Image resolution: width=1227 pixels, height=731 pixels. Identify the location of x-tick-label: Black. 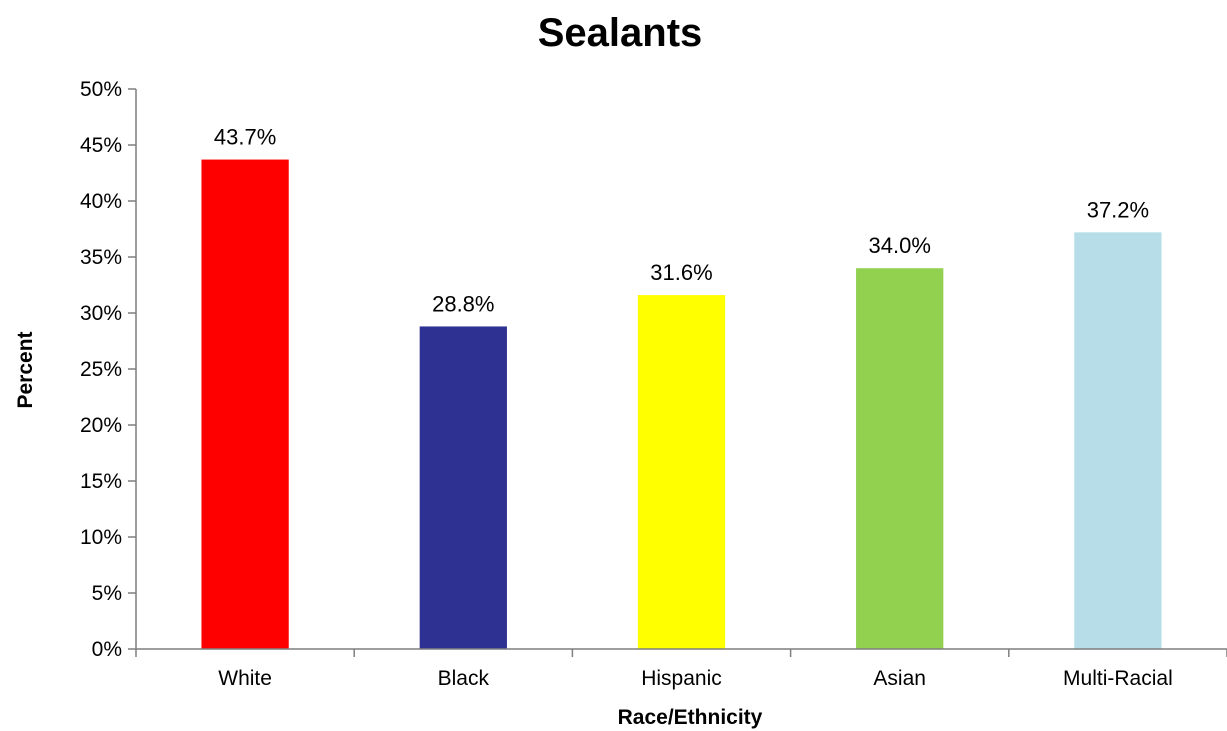
(464, 678).